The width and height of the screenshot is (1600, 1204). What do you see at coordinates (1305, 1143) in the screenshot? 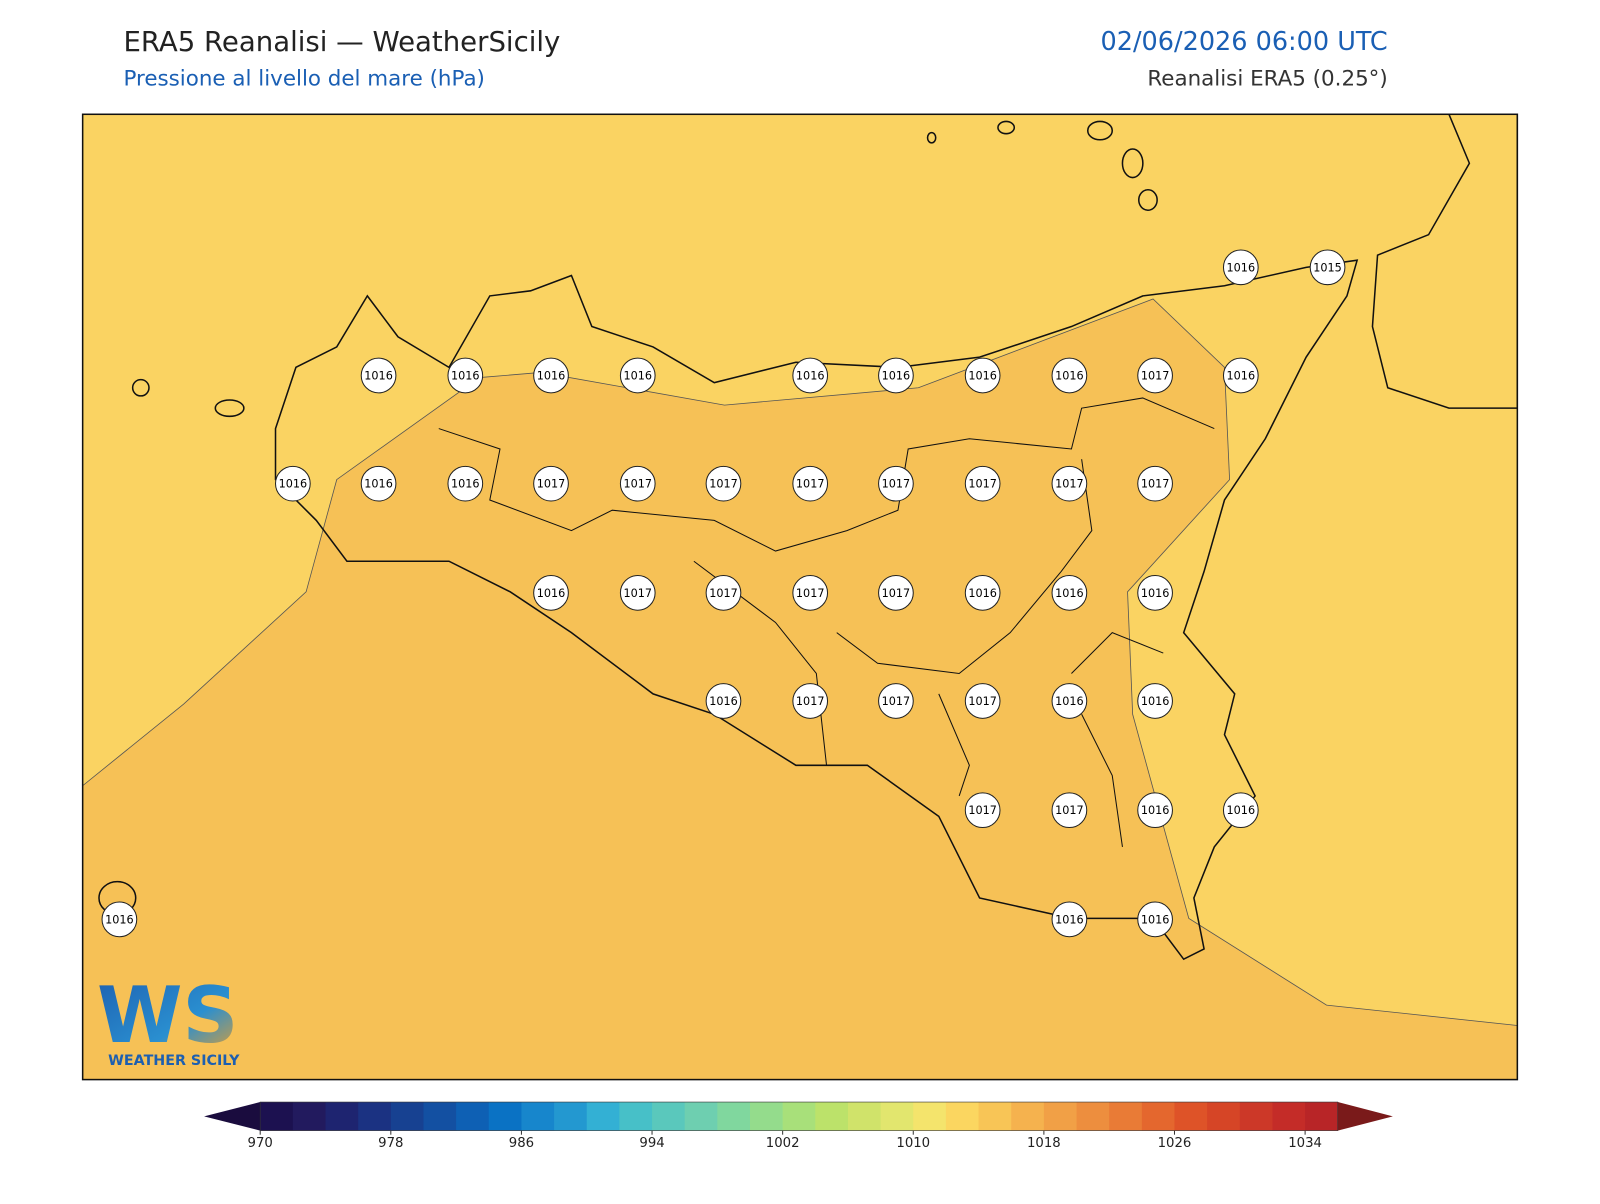
I see `colorbar-tick-label: 1034` at bounding box center [1305, 1143].